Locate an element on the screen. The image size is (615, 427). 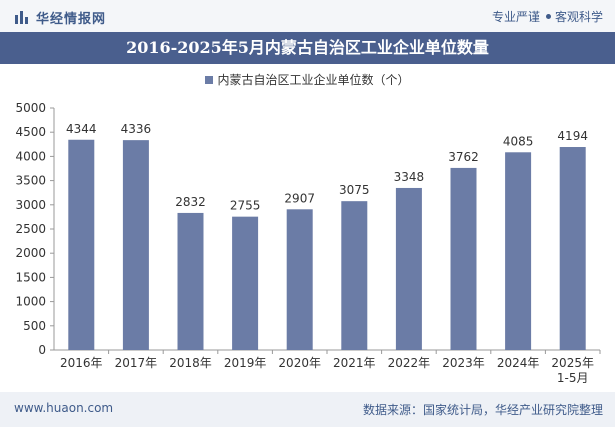
x-tick-label: 2019年 is located at coordinates (245, 363).